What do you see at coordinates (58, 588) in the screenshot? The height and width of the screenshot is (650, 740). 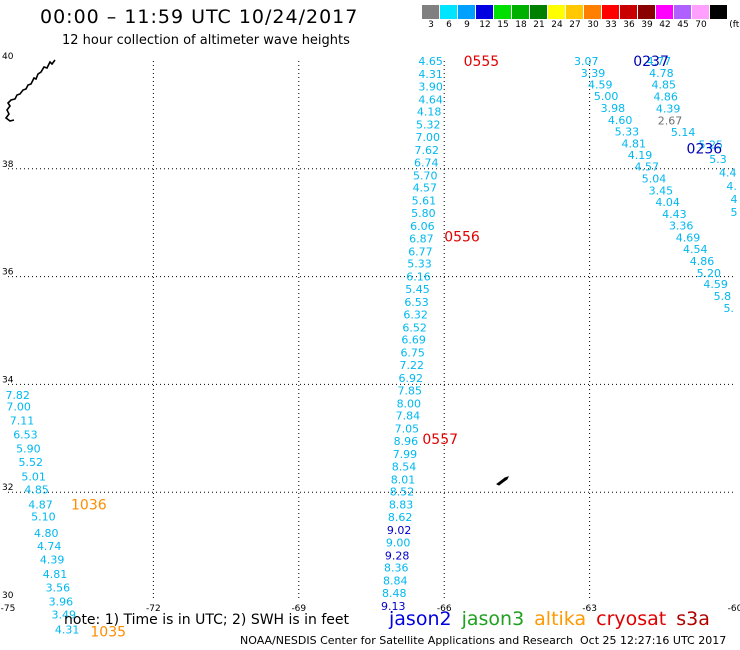 I see `wave-height-label: 3.56` at bounding box center [58, 588].